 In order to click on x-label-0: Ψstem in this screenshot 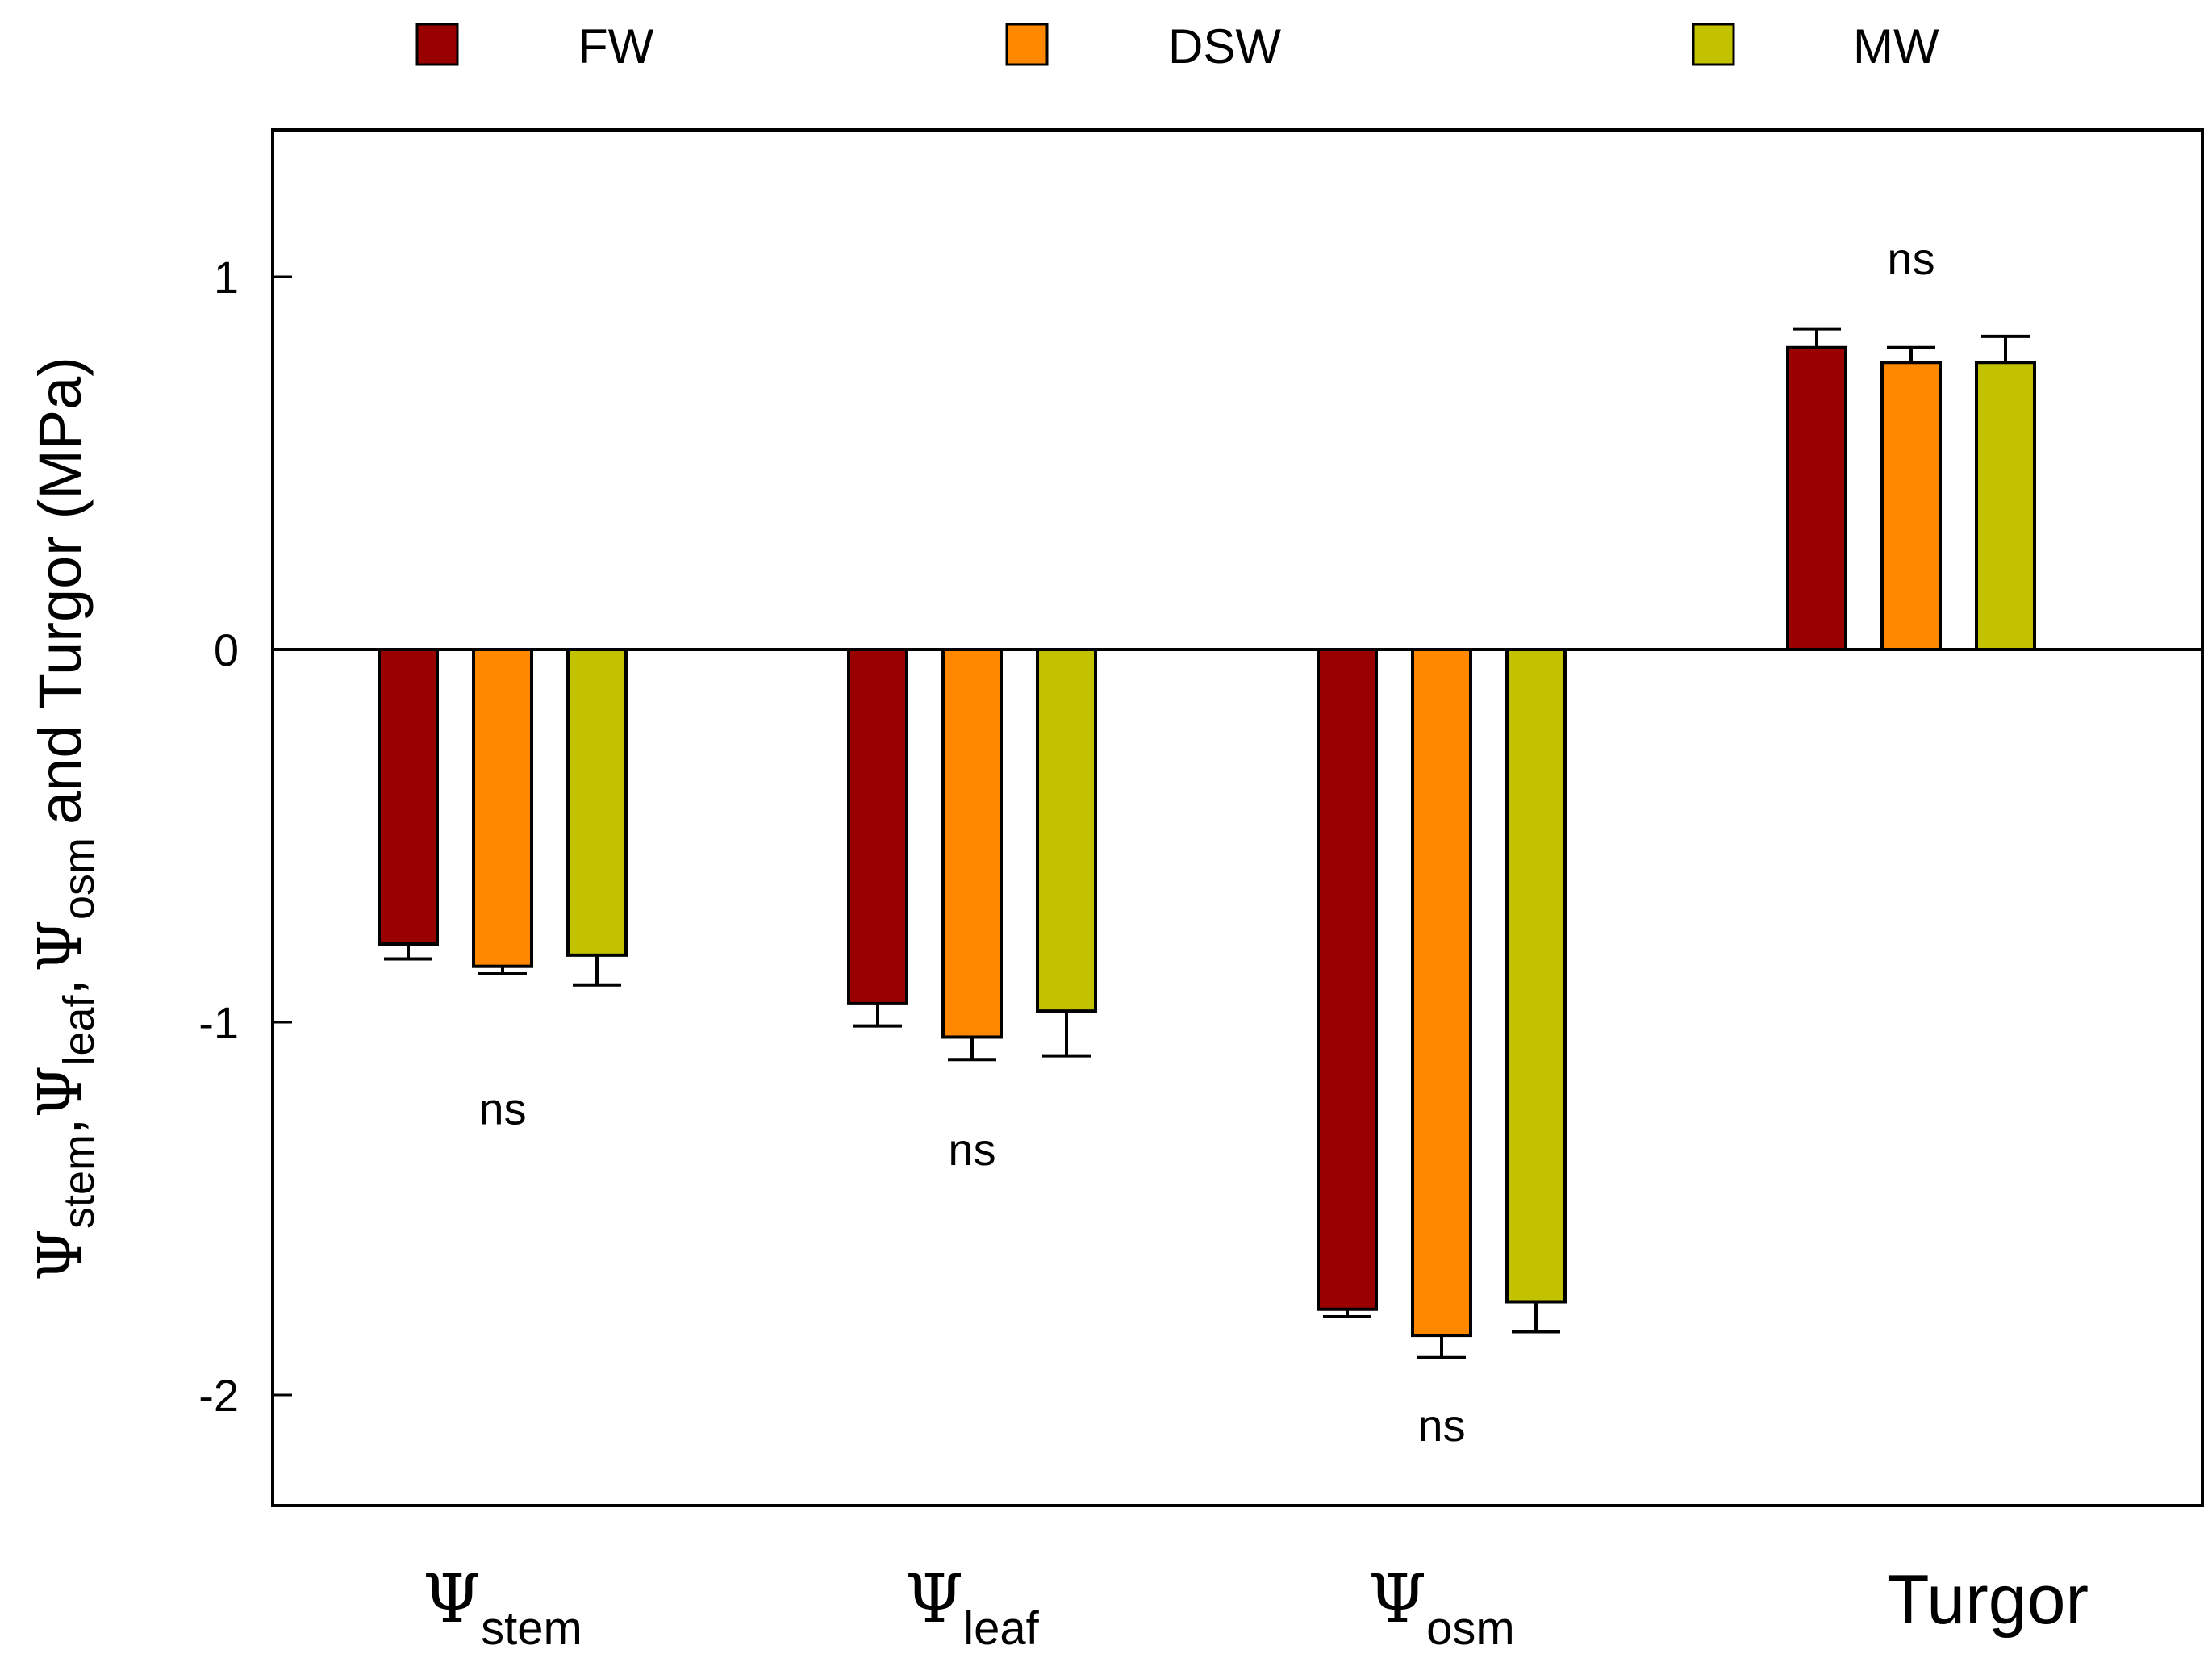, I will do `click(503, 1608)`.